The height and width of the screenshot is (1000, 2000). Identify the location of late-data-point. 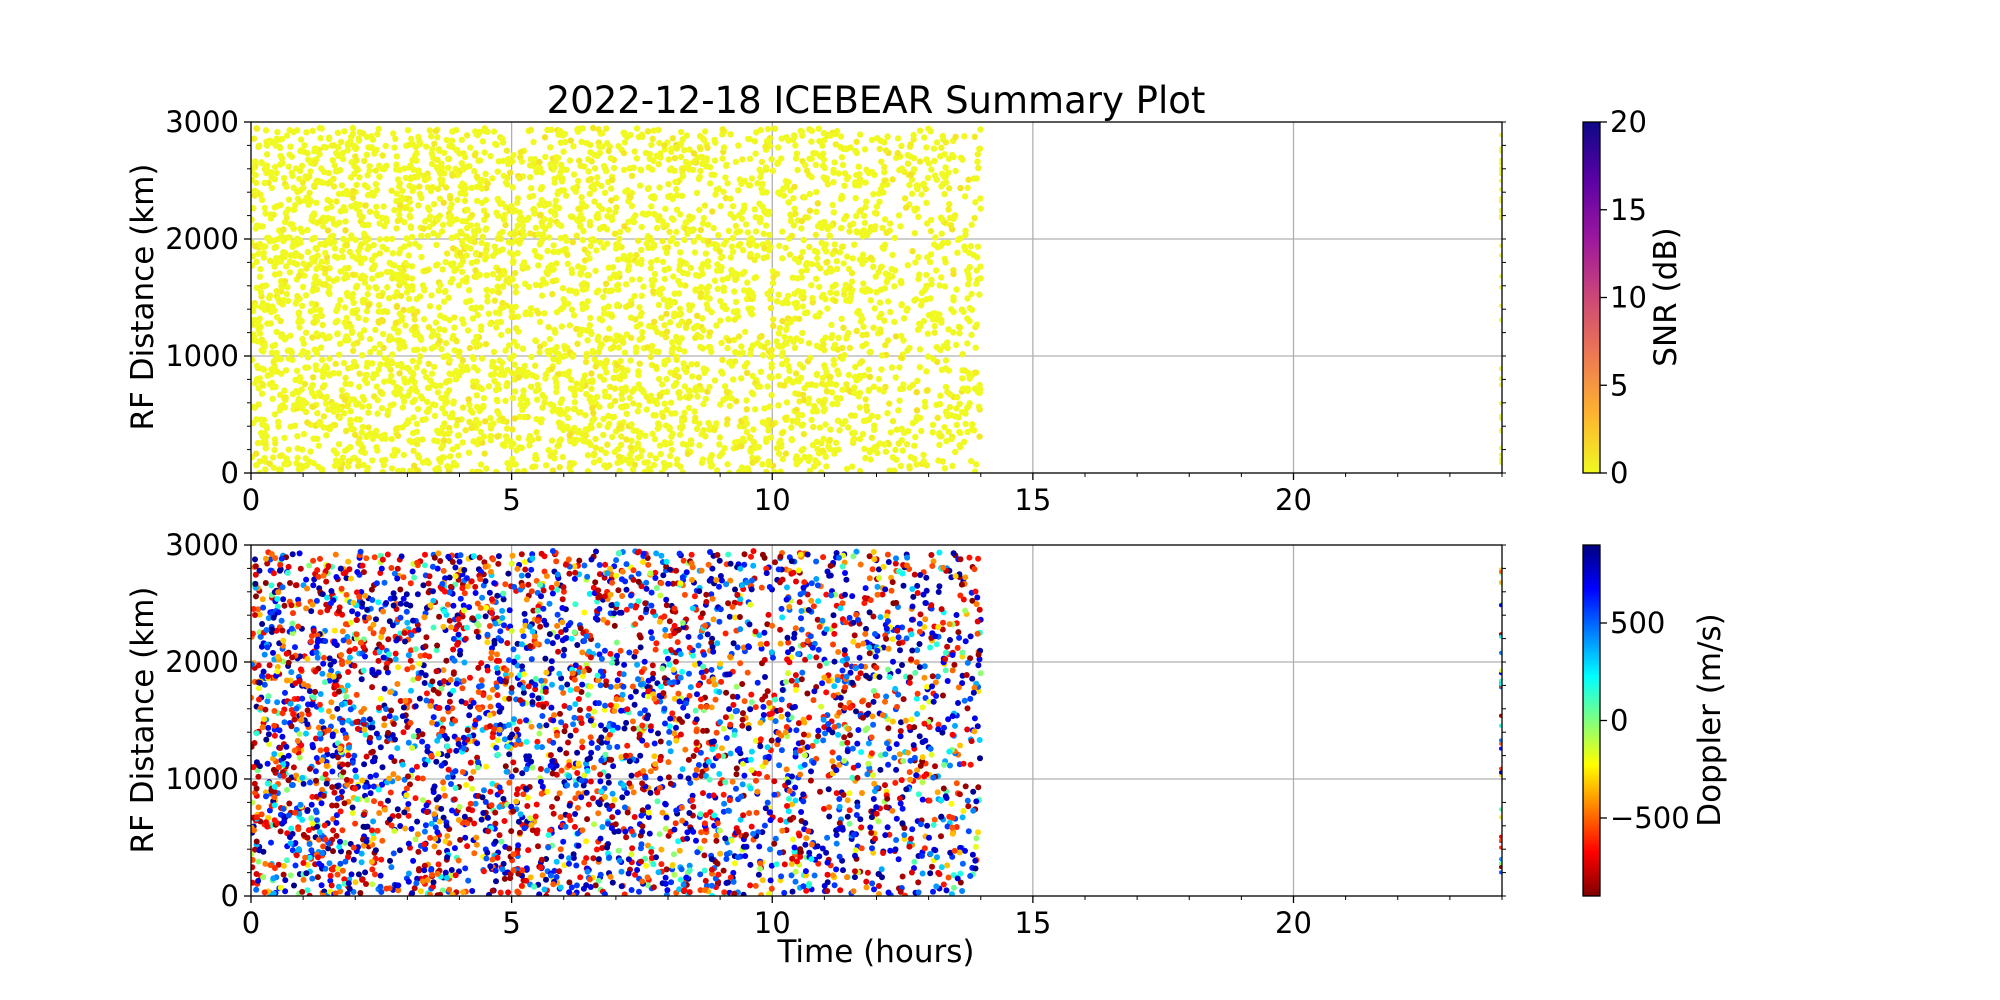
(1500, 403).